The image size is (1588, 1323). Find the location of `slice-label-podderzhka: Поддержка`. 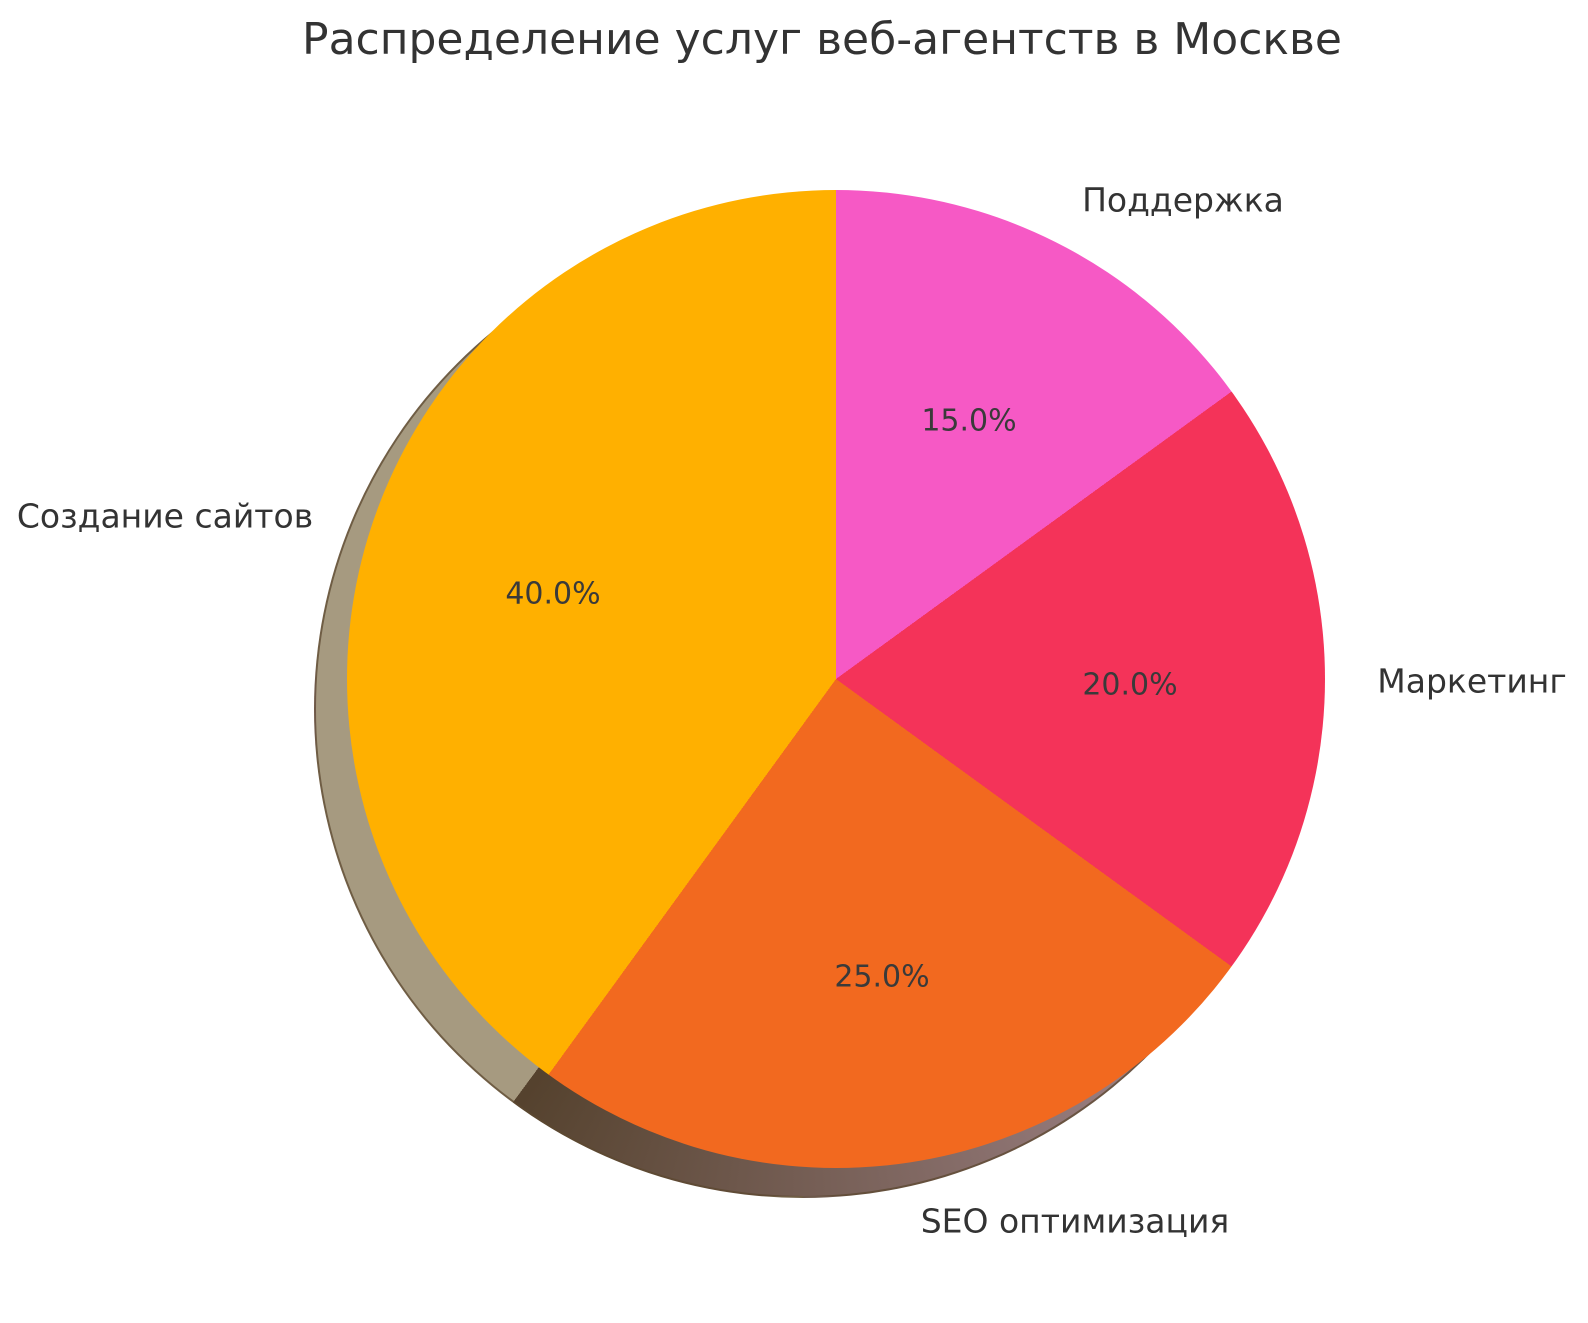

slice-label-podderzhka: Поддержка is located at coordinates (1183, 200).